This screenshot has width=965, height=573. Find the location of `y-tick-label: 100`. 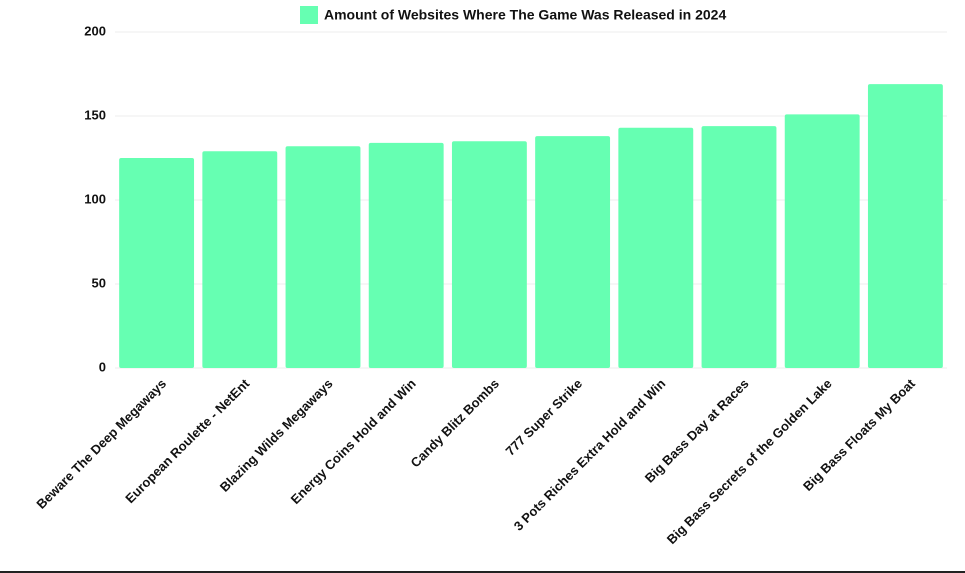

y-tick-label: 100 is located at coordinates (95, 198).